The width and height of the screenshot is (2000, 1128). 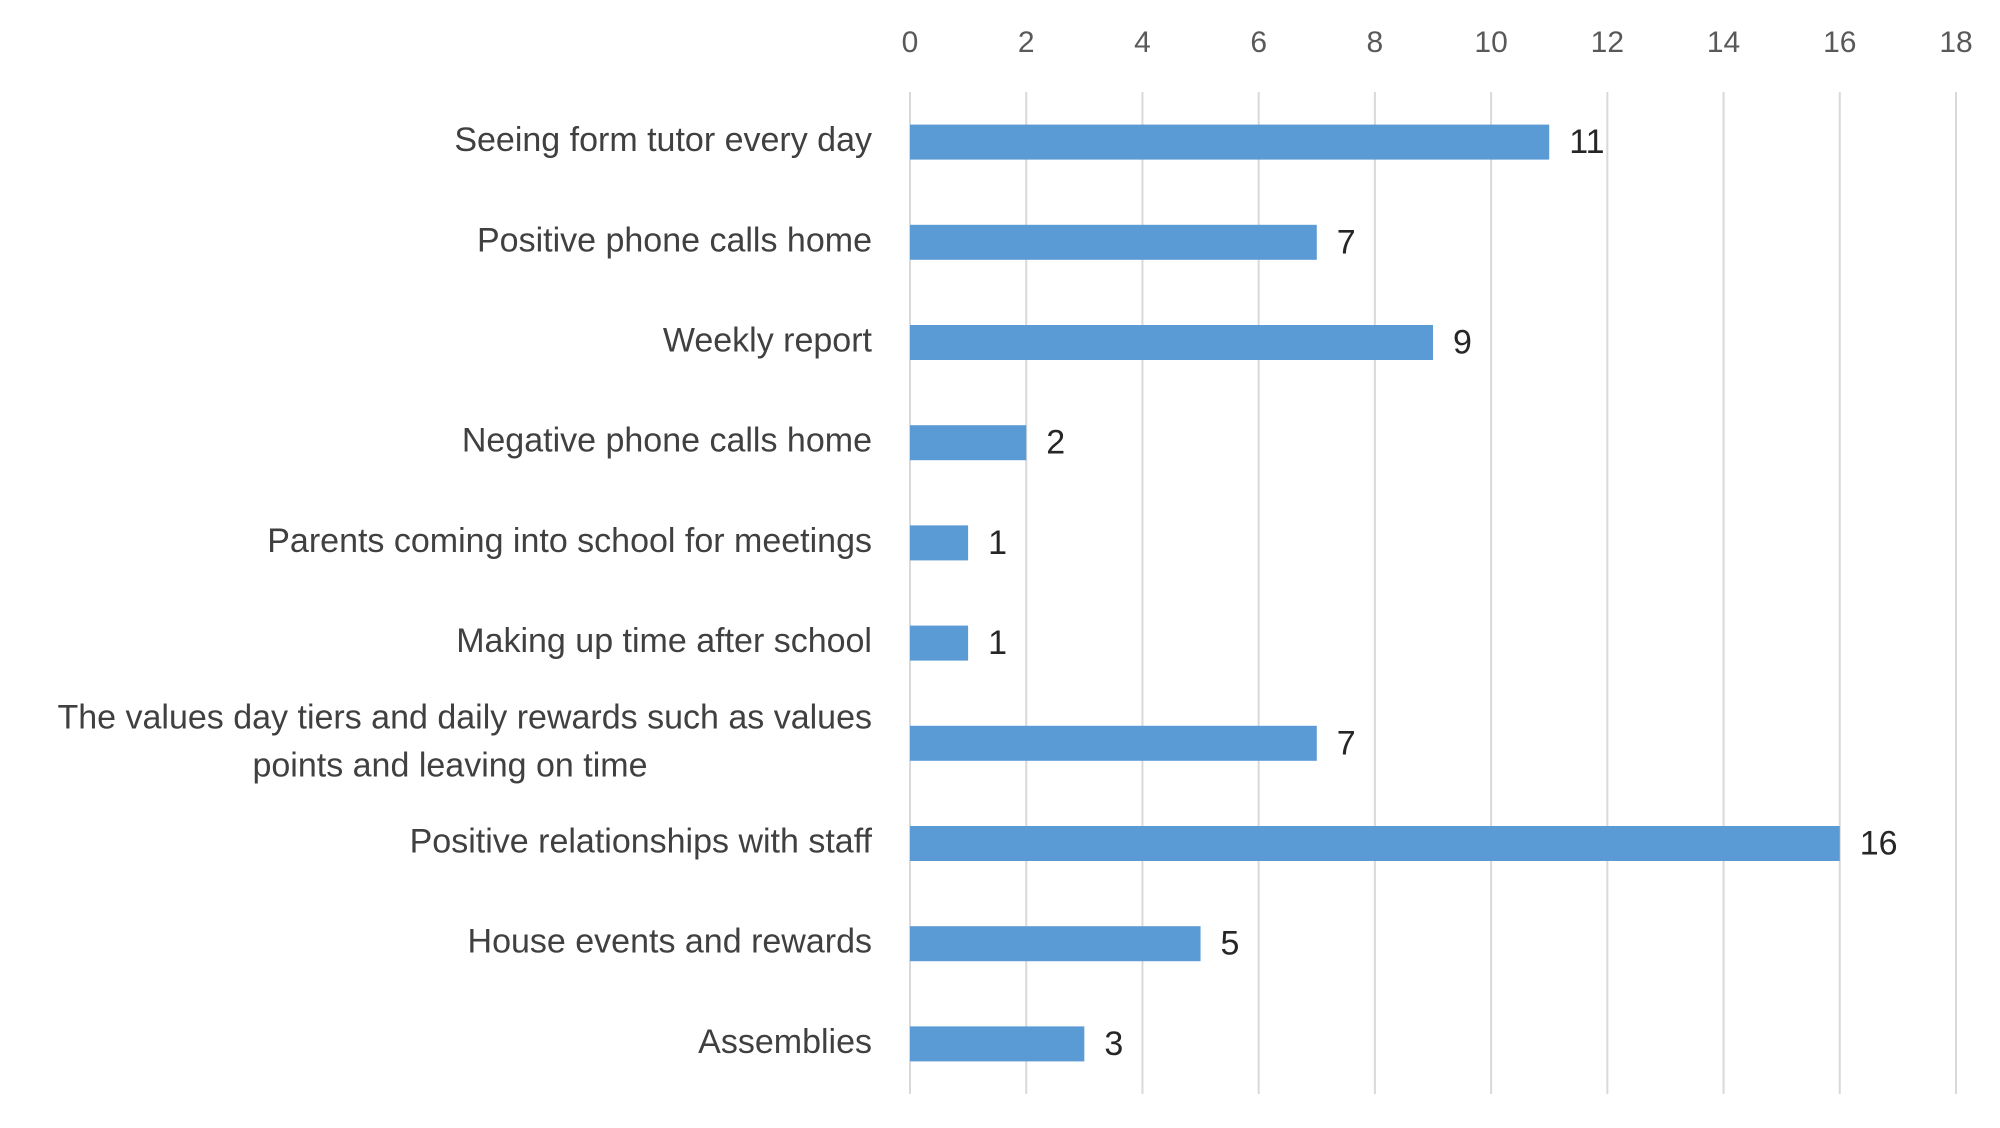 I want to click on data-label: 11, so click(x=1586, y=142).